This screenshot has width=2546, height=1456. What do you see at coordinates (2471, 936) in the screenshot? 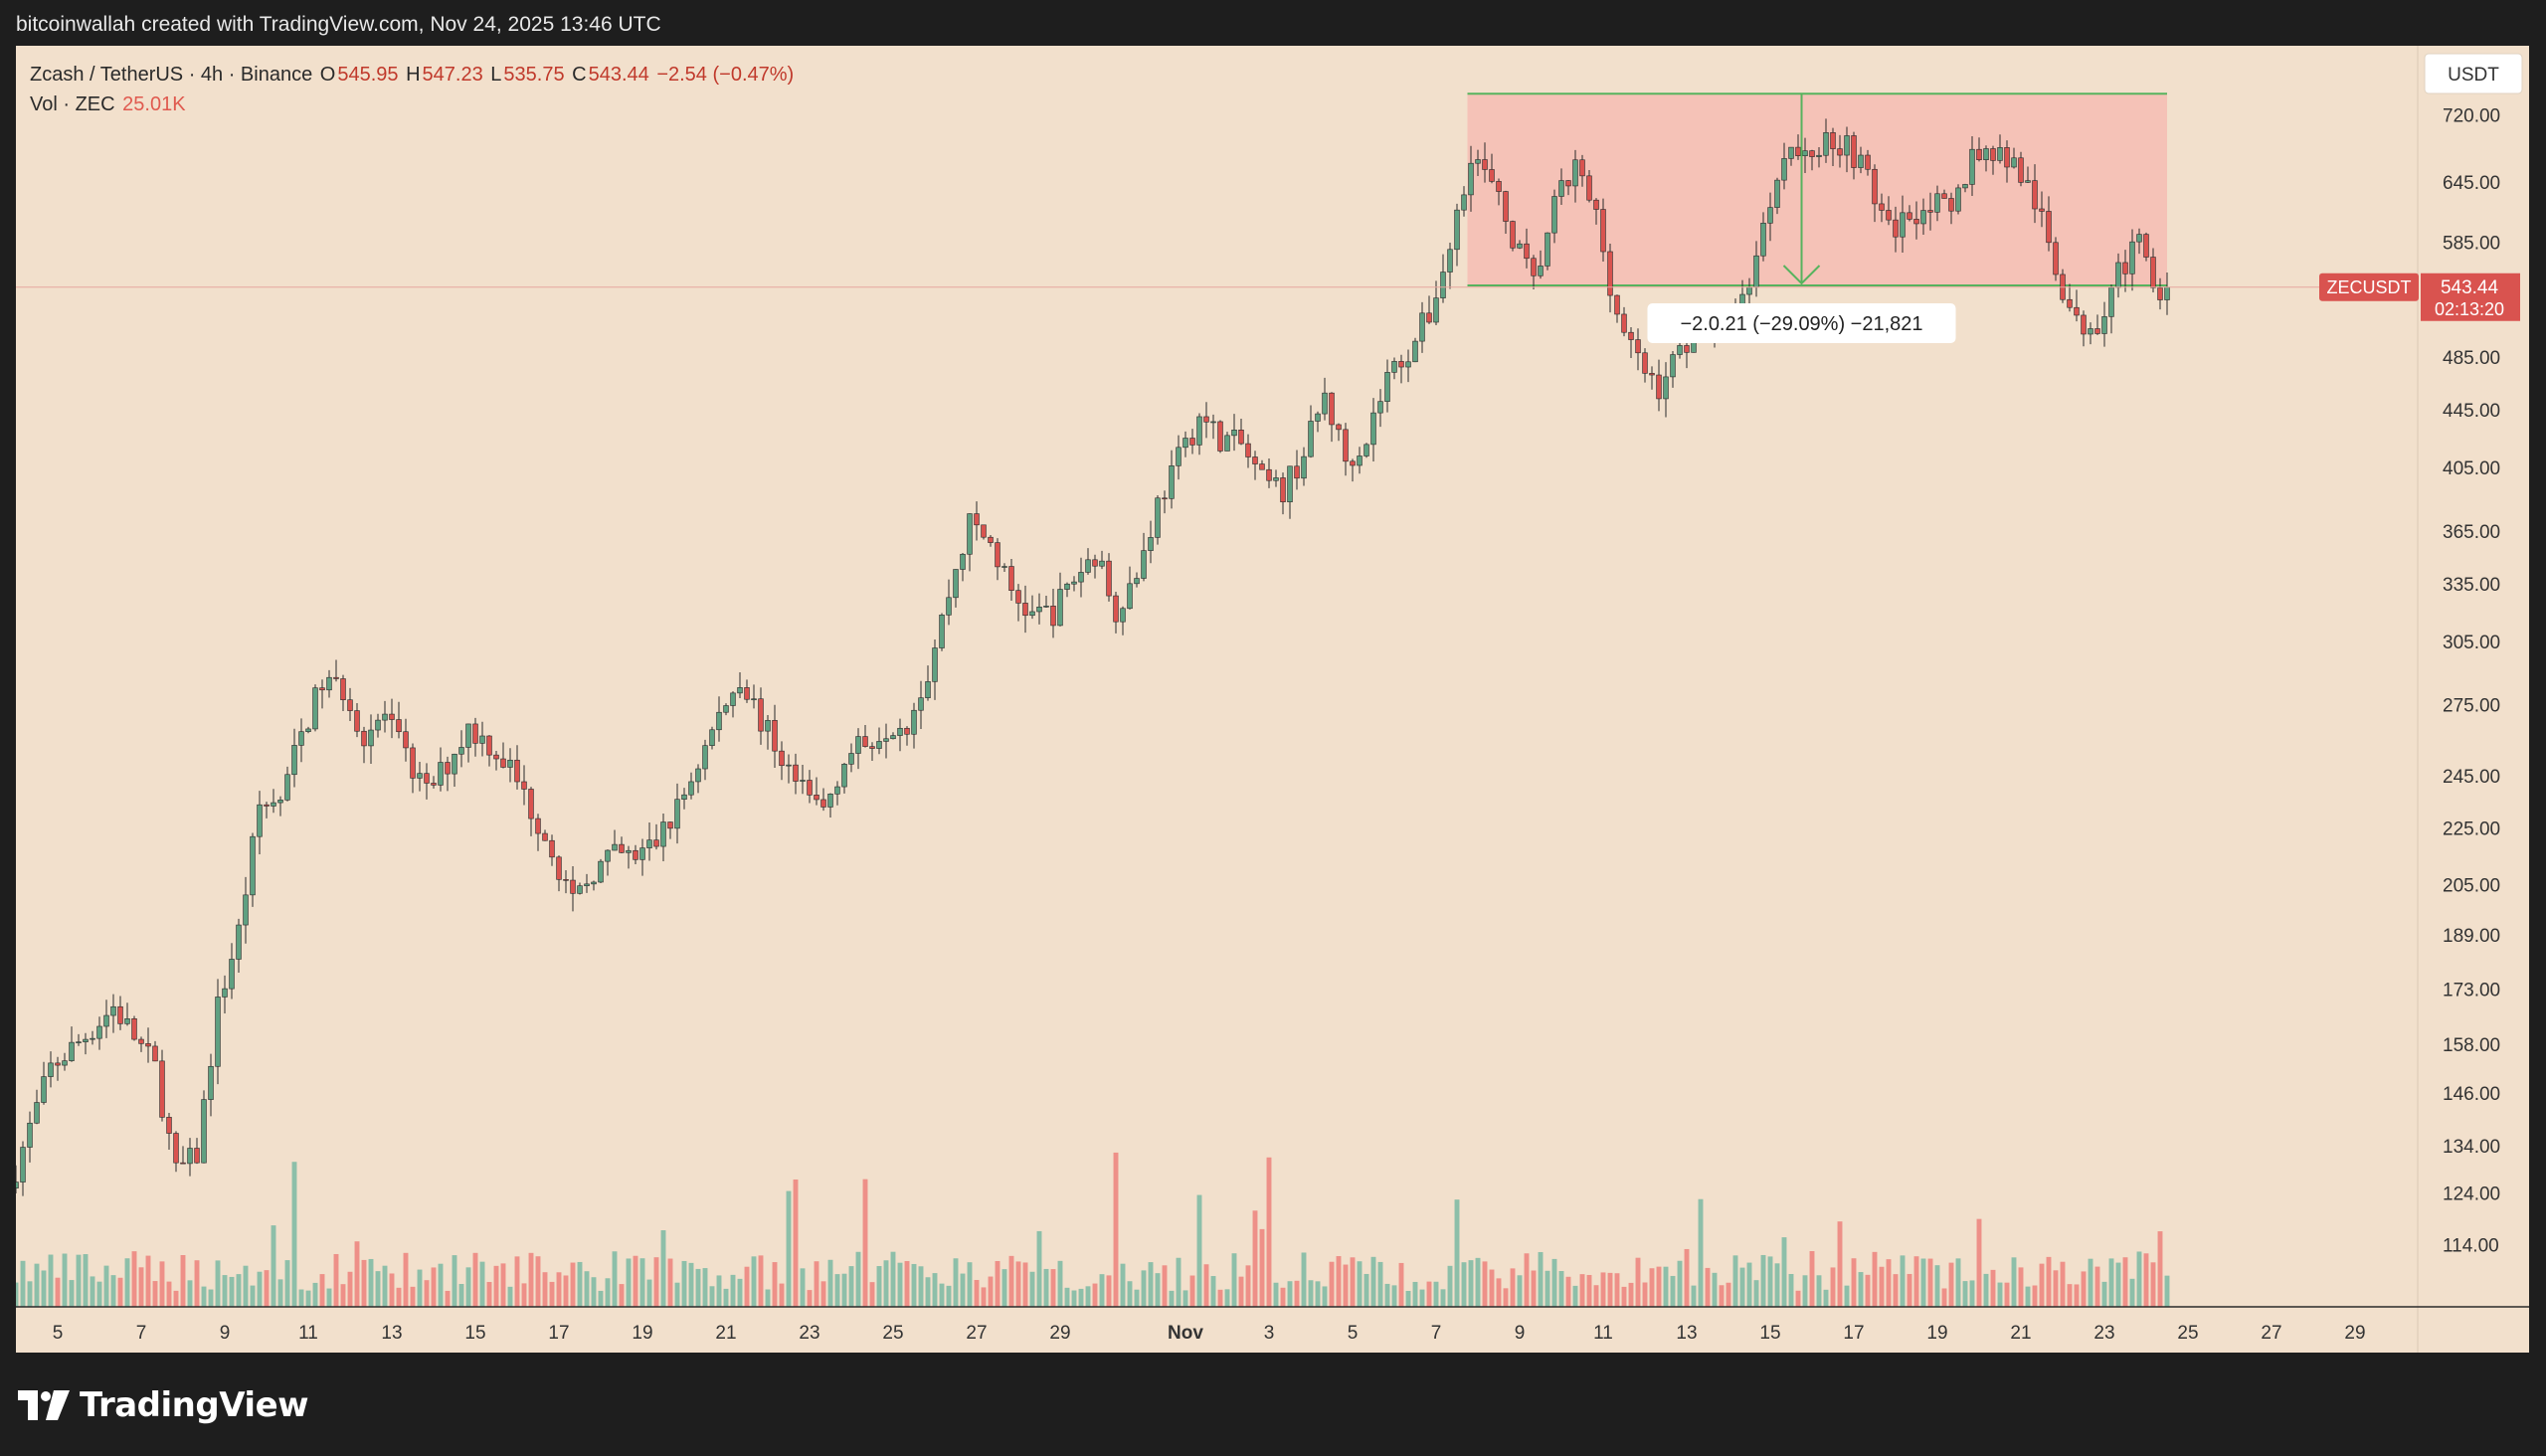
I see `price-tick-label: 189.00` at bounding box center [2471, 936].